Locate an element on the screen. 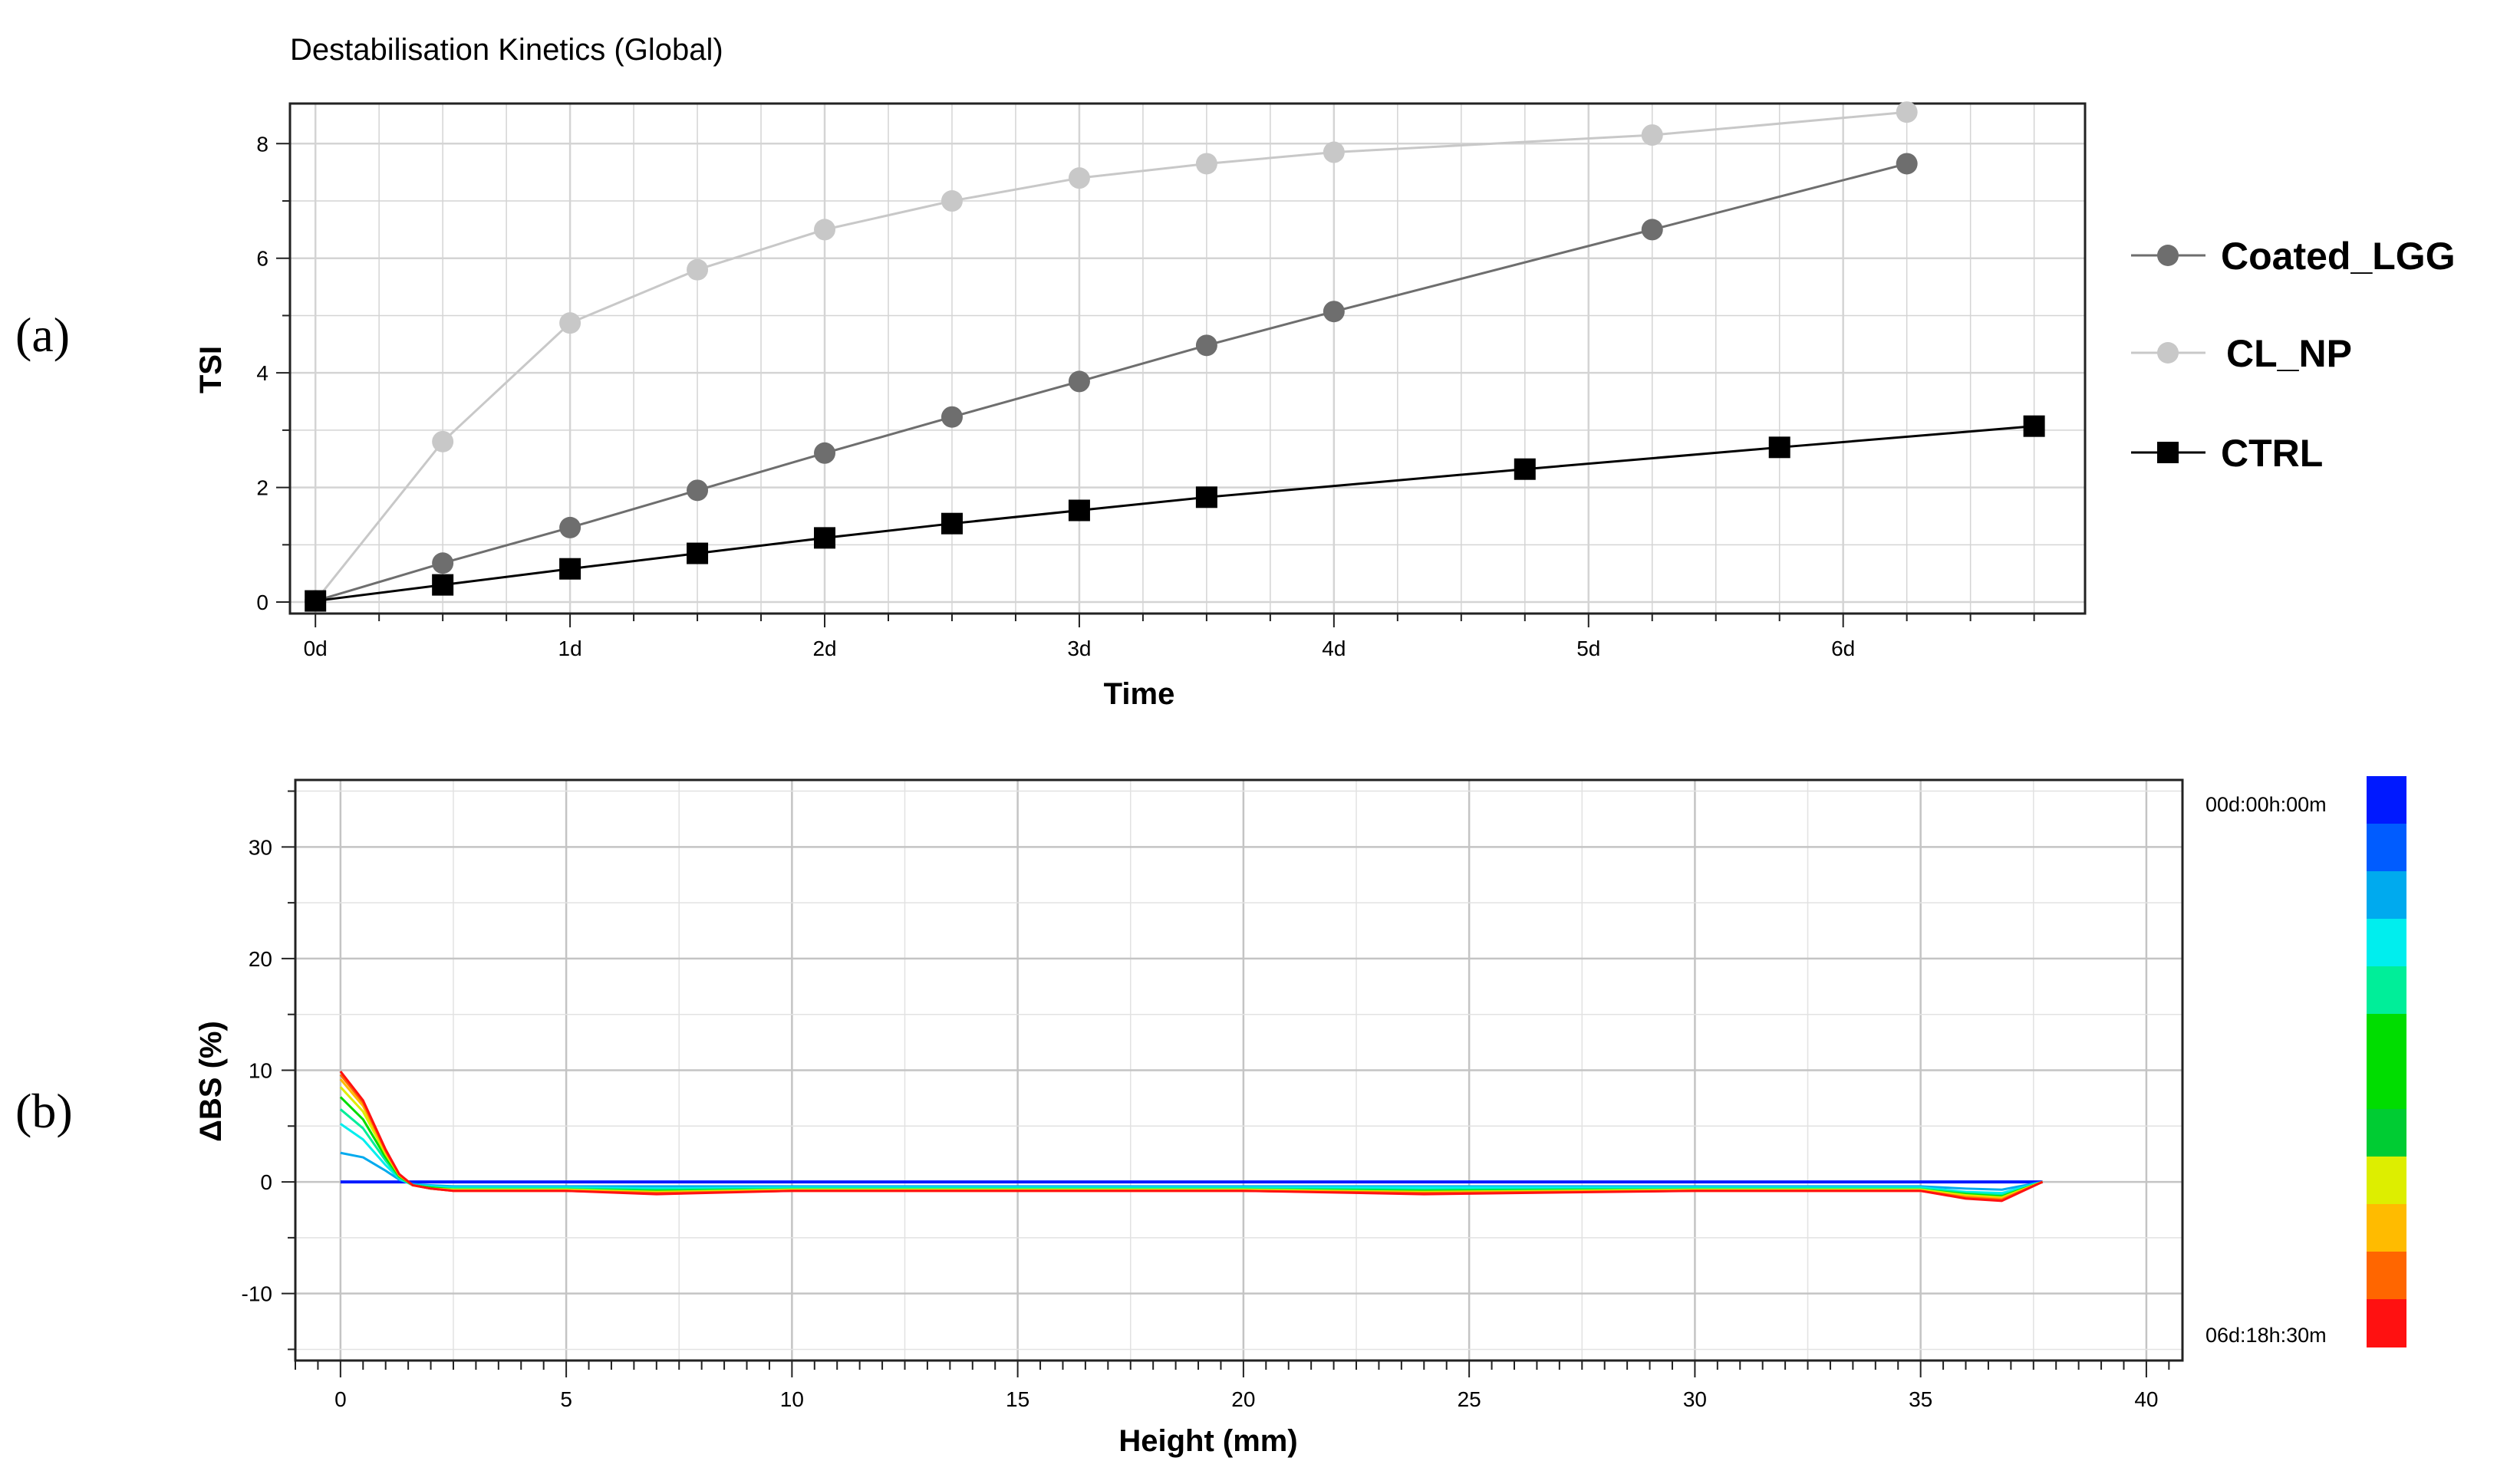 Image resolution: width=2497 pixels, height=1484 pixels. chart-a-x-tick-label: 0d is located at coordinates (316, 648).